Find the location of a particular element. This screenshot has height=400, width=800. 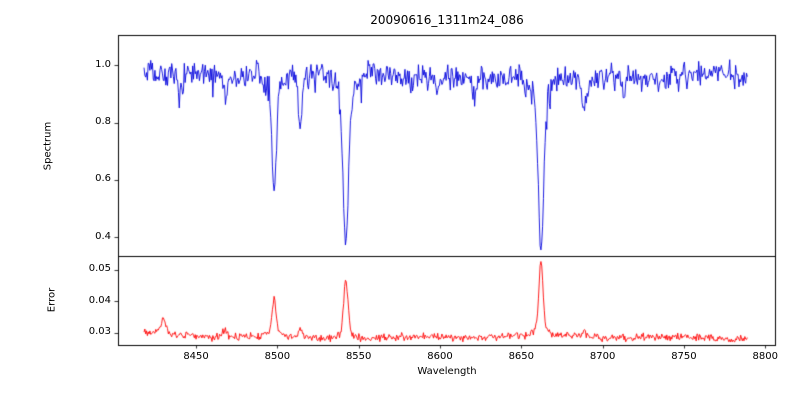

y-axis-label-error: Error is located at coordinates (52, 300).